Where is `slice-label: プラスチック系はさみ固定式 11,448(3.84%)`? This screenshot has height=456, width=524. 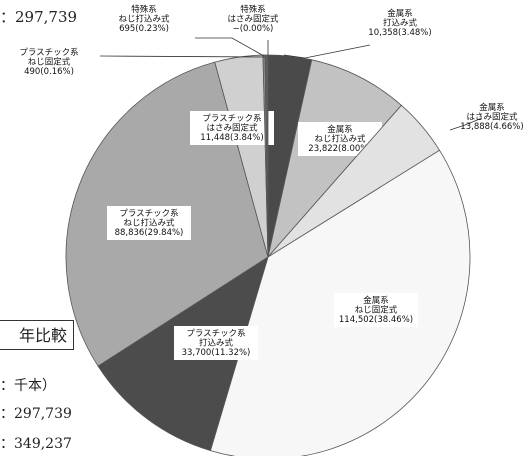
slice-label: プラスチック系はさみ固定式 11,448(3.84%) is located at coordinates (231, 128).